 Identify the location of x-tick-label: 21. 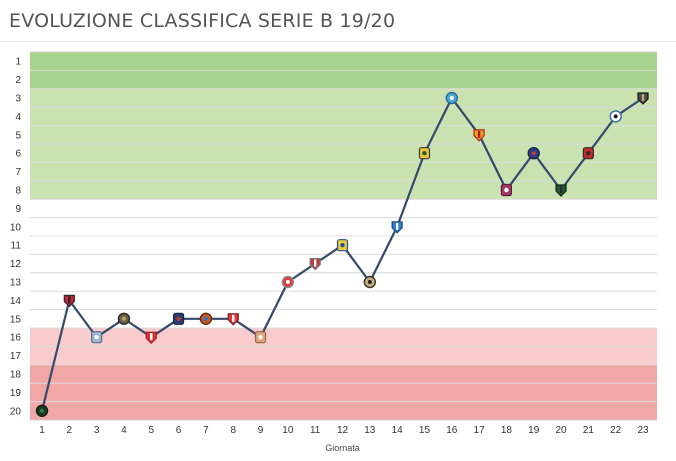
(589, 430).